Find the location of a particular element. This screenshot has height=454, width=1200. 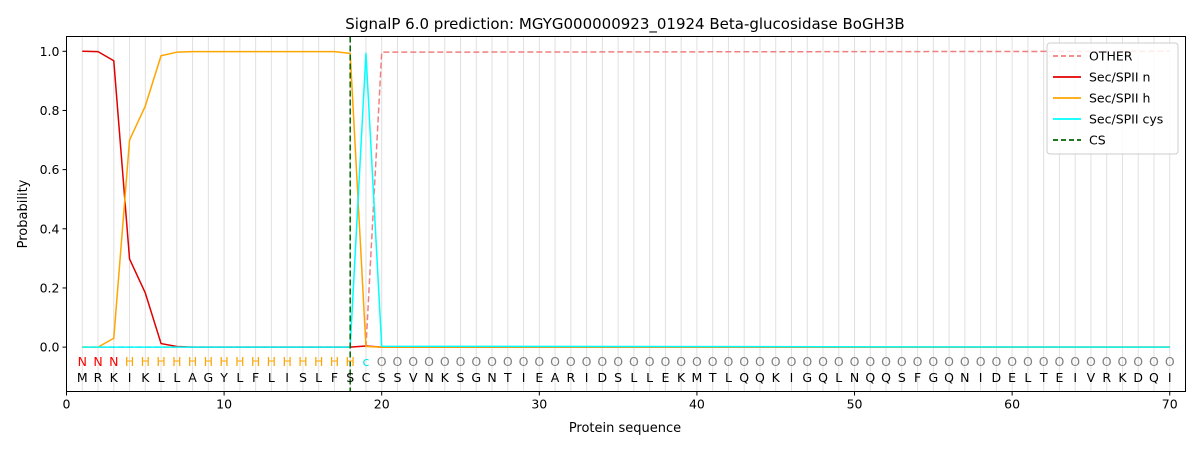

residue-label: R is located at coordinates (98, 377).